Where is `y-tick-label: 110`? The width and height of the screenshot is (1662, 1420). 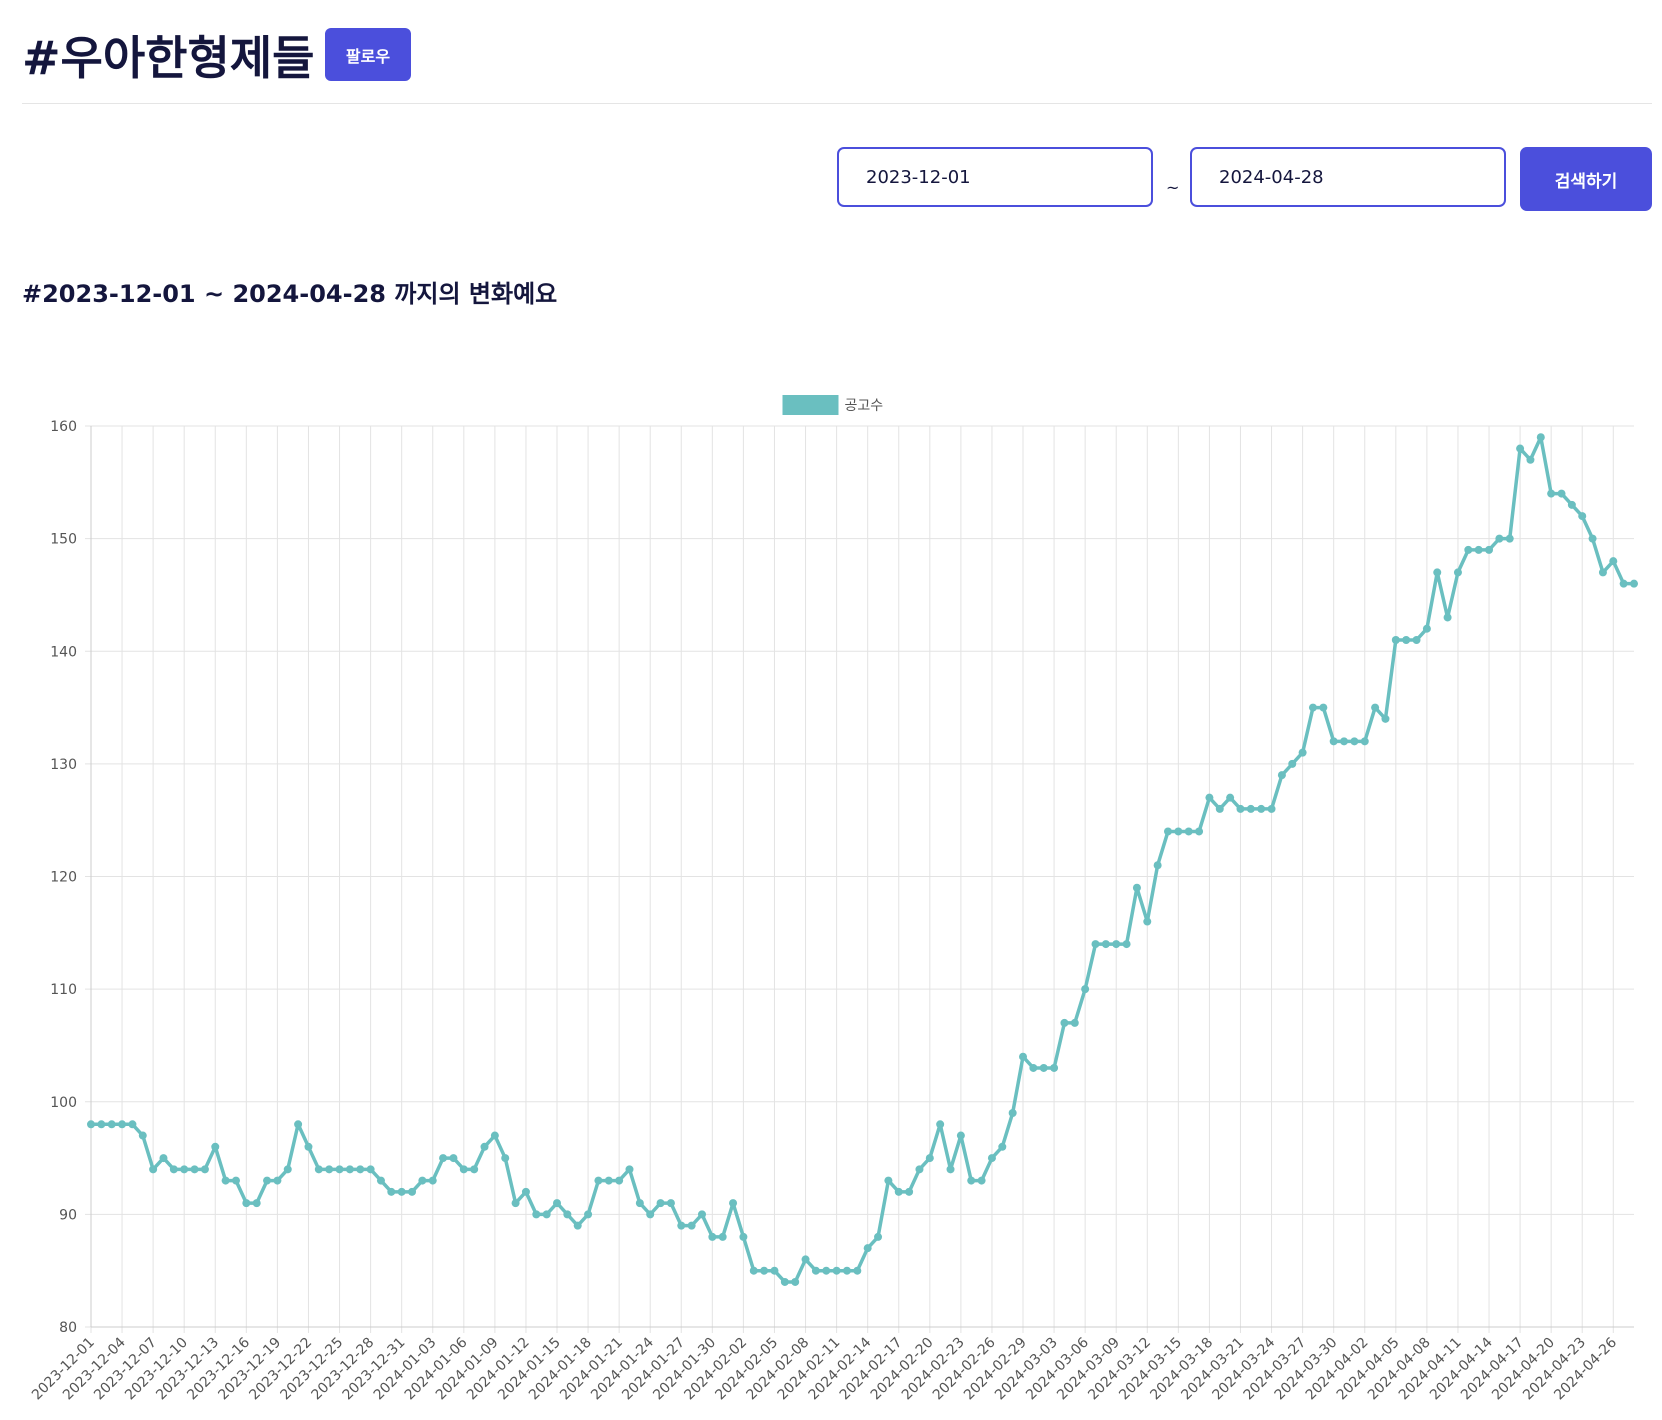
y-tick-label: 110 is located at coordinates (63, 990).